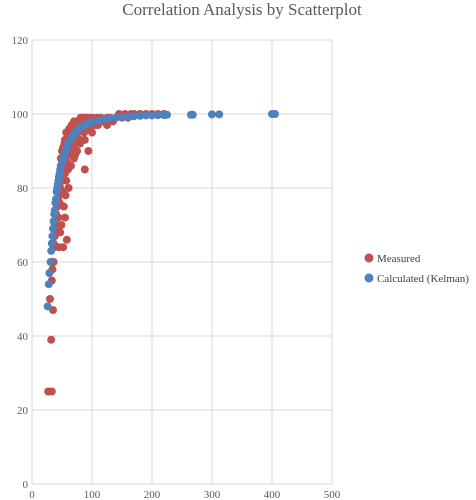 The width and height of the screenshot is (476, 500). Describe the element at coordinates (20, 41) in the screenshot. I see `y-tick-label: 120` at that location.